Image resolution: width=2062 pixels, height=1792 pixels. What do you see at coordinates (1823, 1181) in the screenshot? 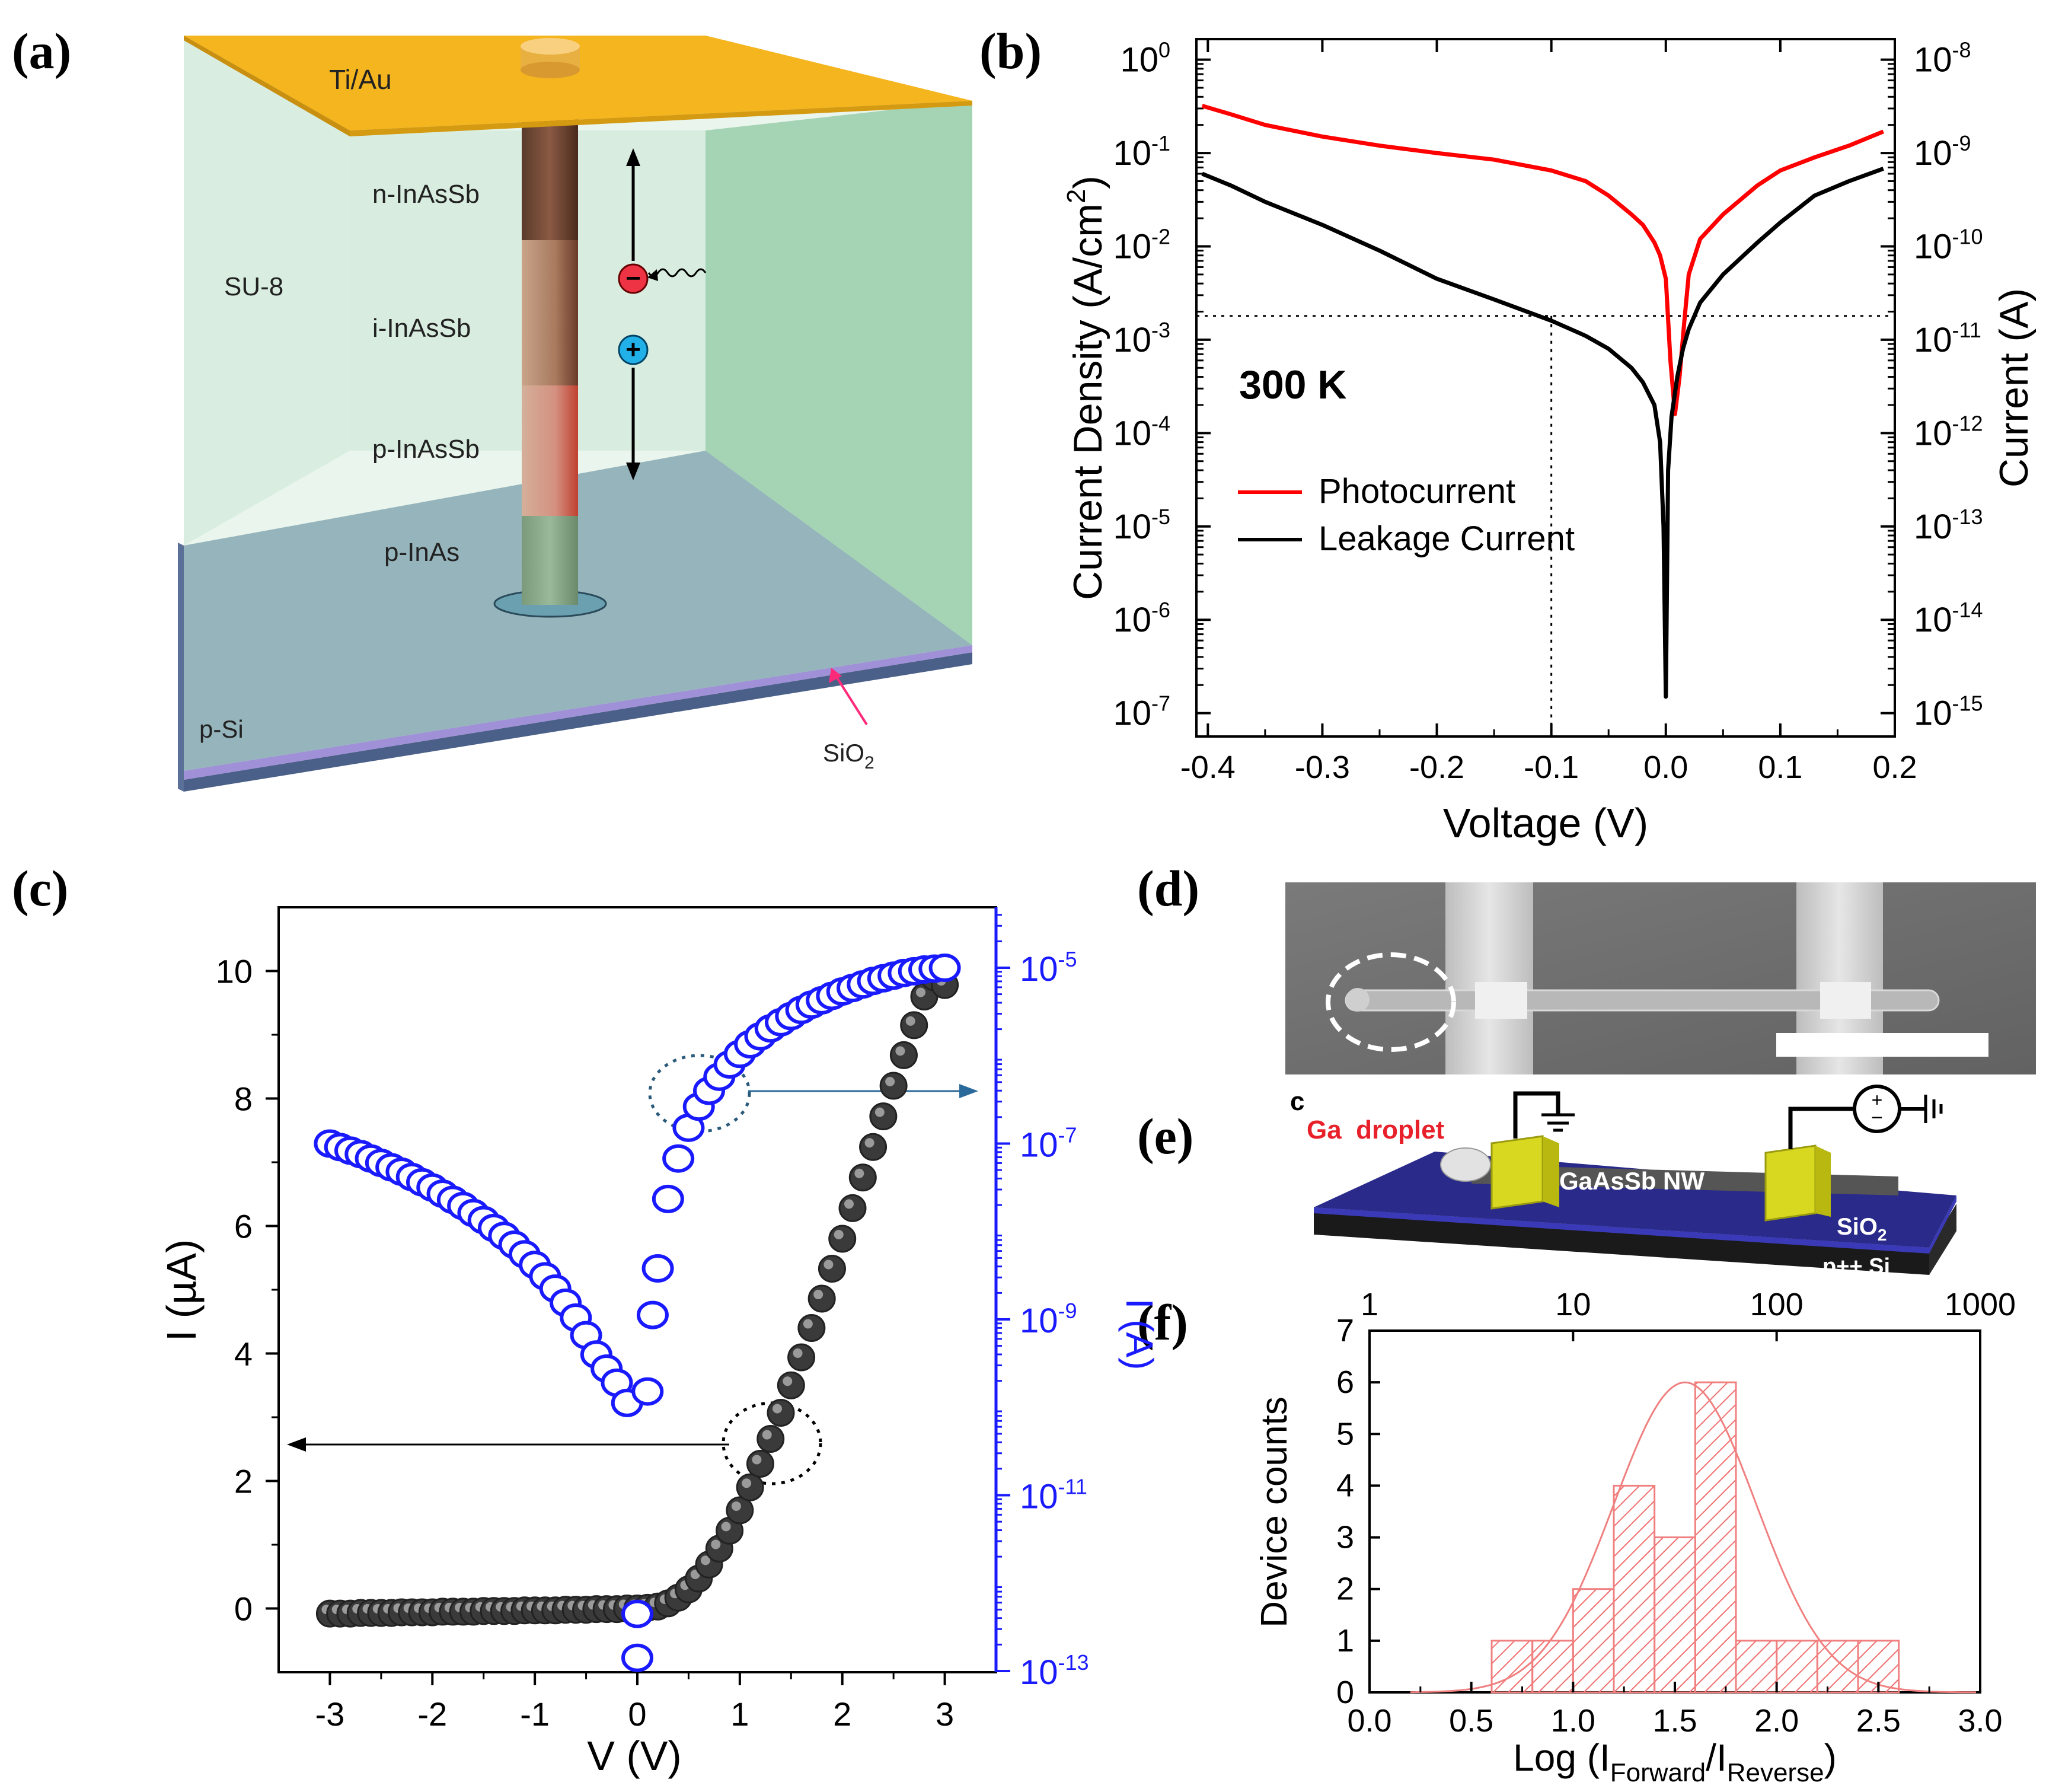
I see `e-contact-right-side` at bounding box center [1823, 1181].